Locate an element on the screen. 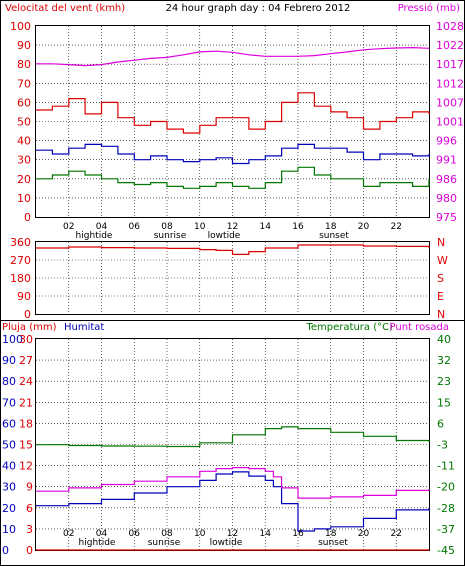 The image size is (465, 566). pressure-axis-tick: 1028 is located at coordinates (450, 26).